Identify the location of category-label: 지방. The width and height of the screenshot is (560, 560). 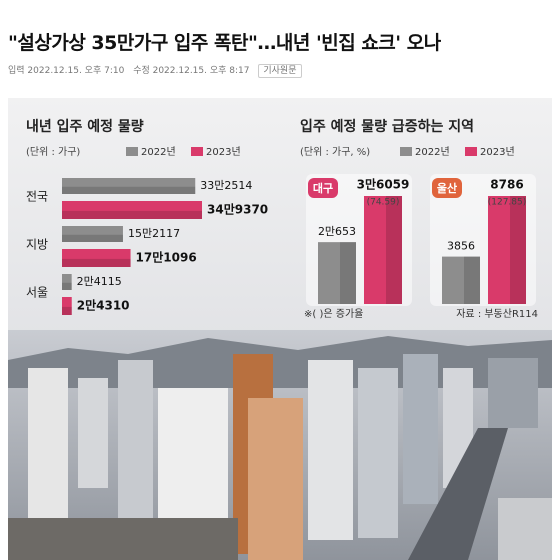
(37, 245).